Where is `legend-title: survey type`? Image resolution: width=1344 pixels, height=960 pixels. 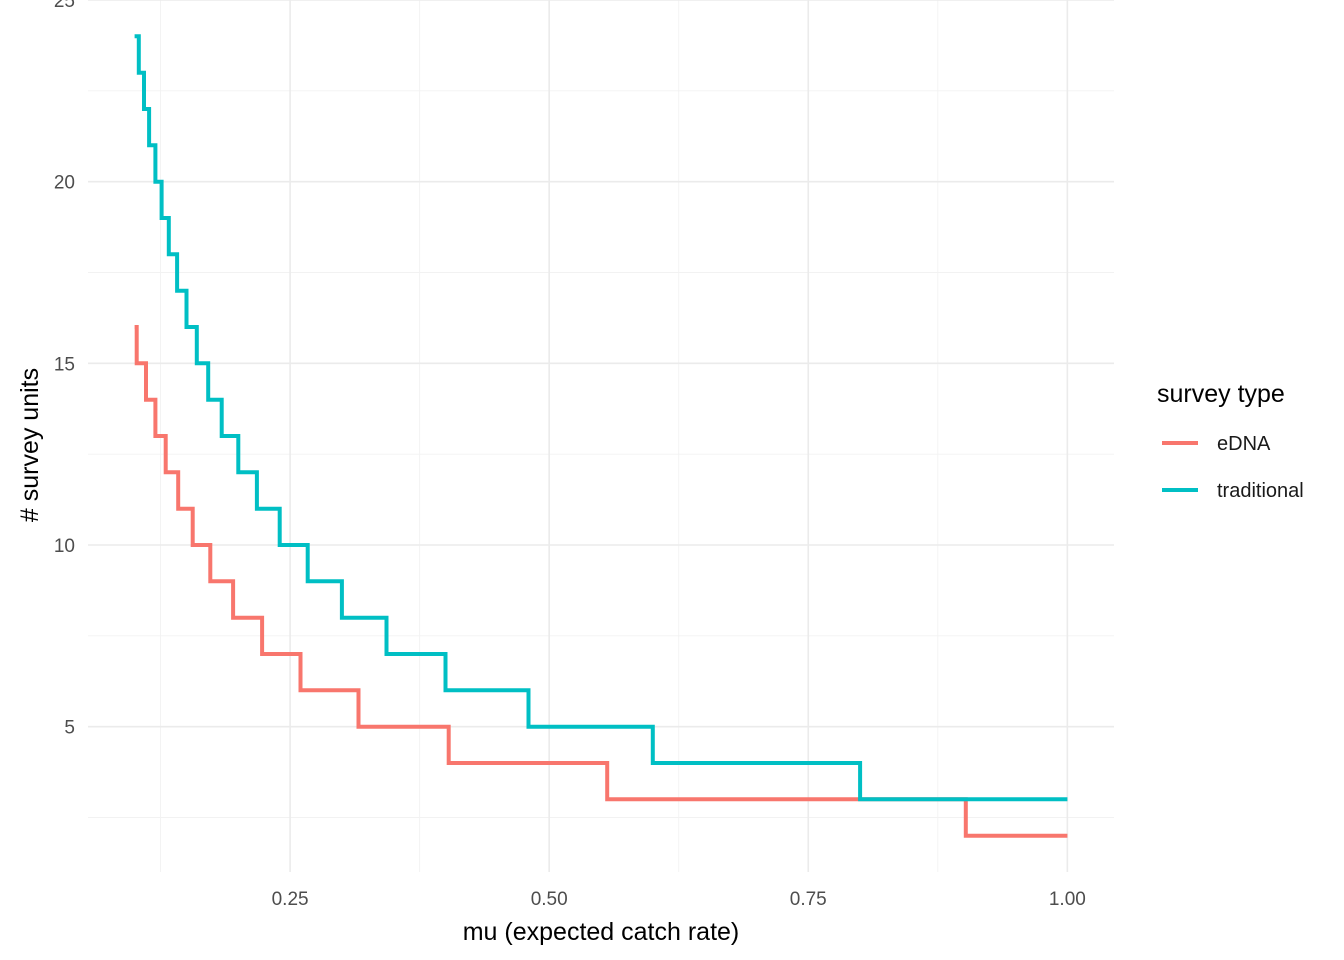 legend-title: survey type is located at coordinates (1221, 394).